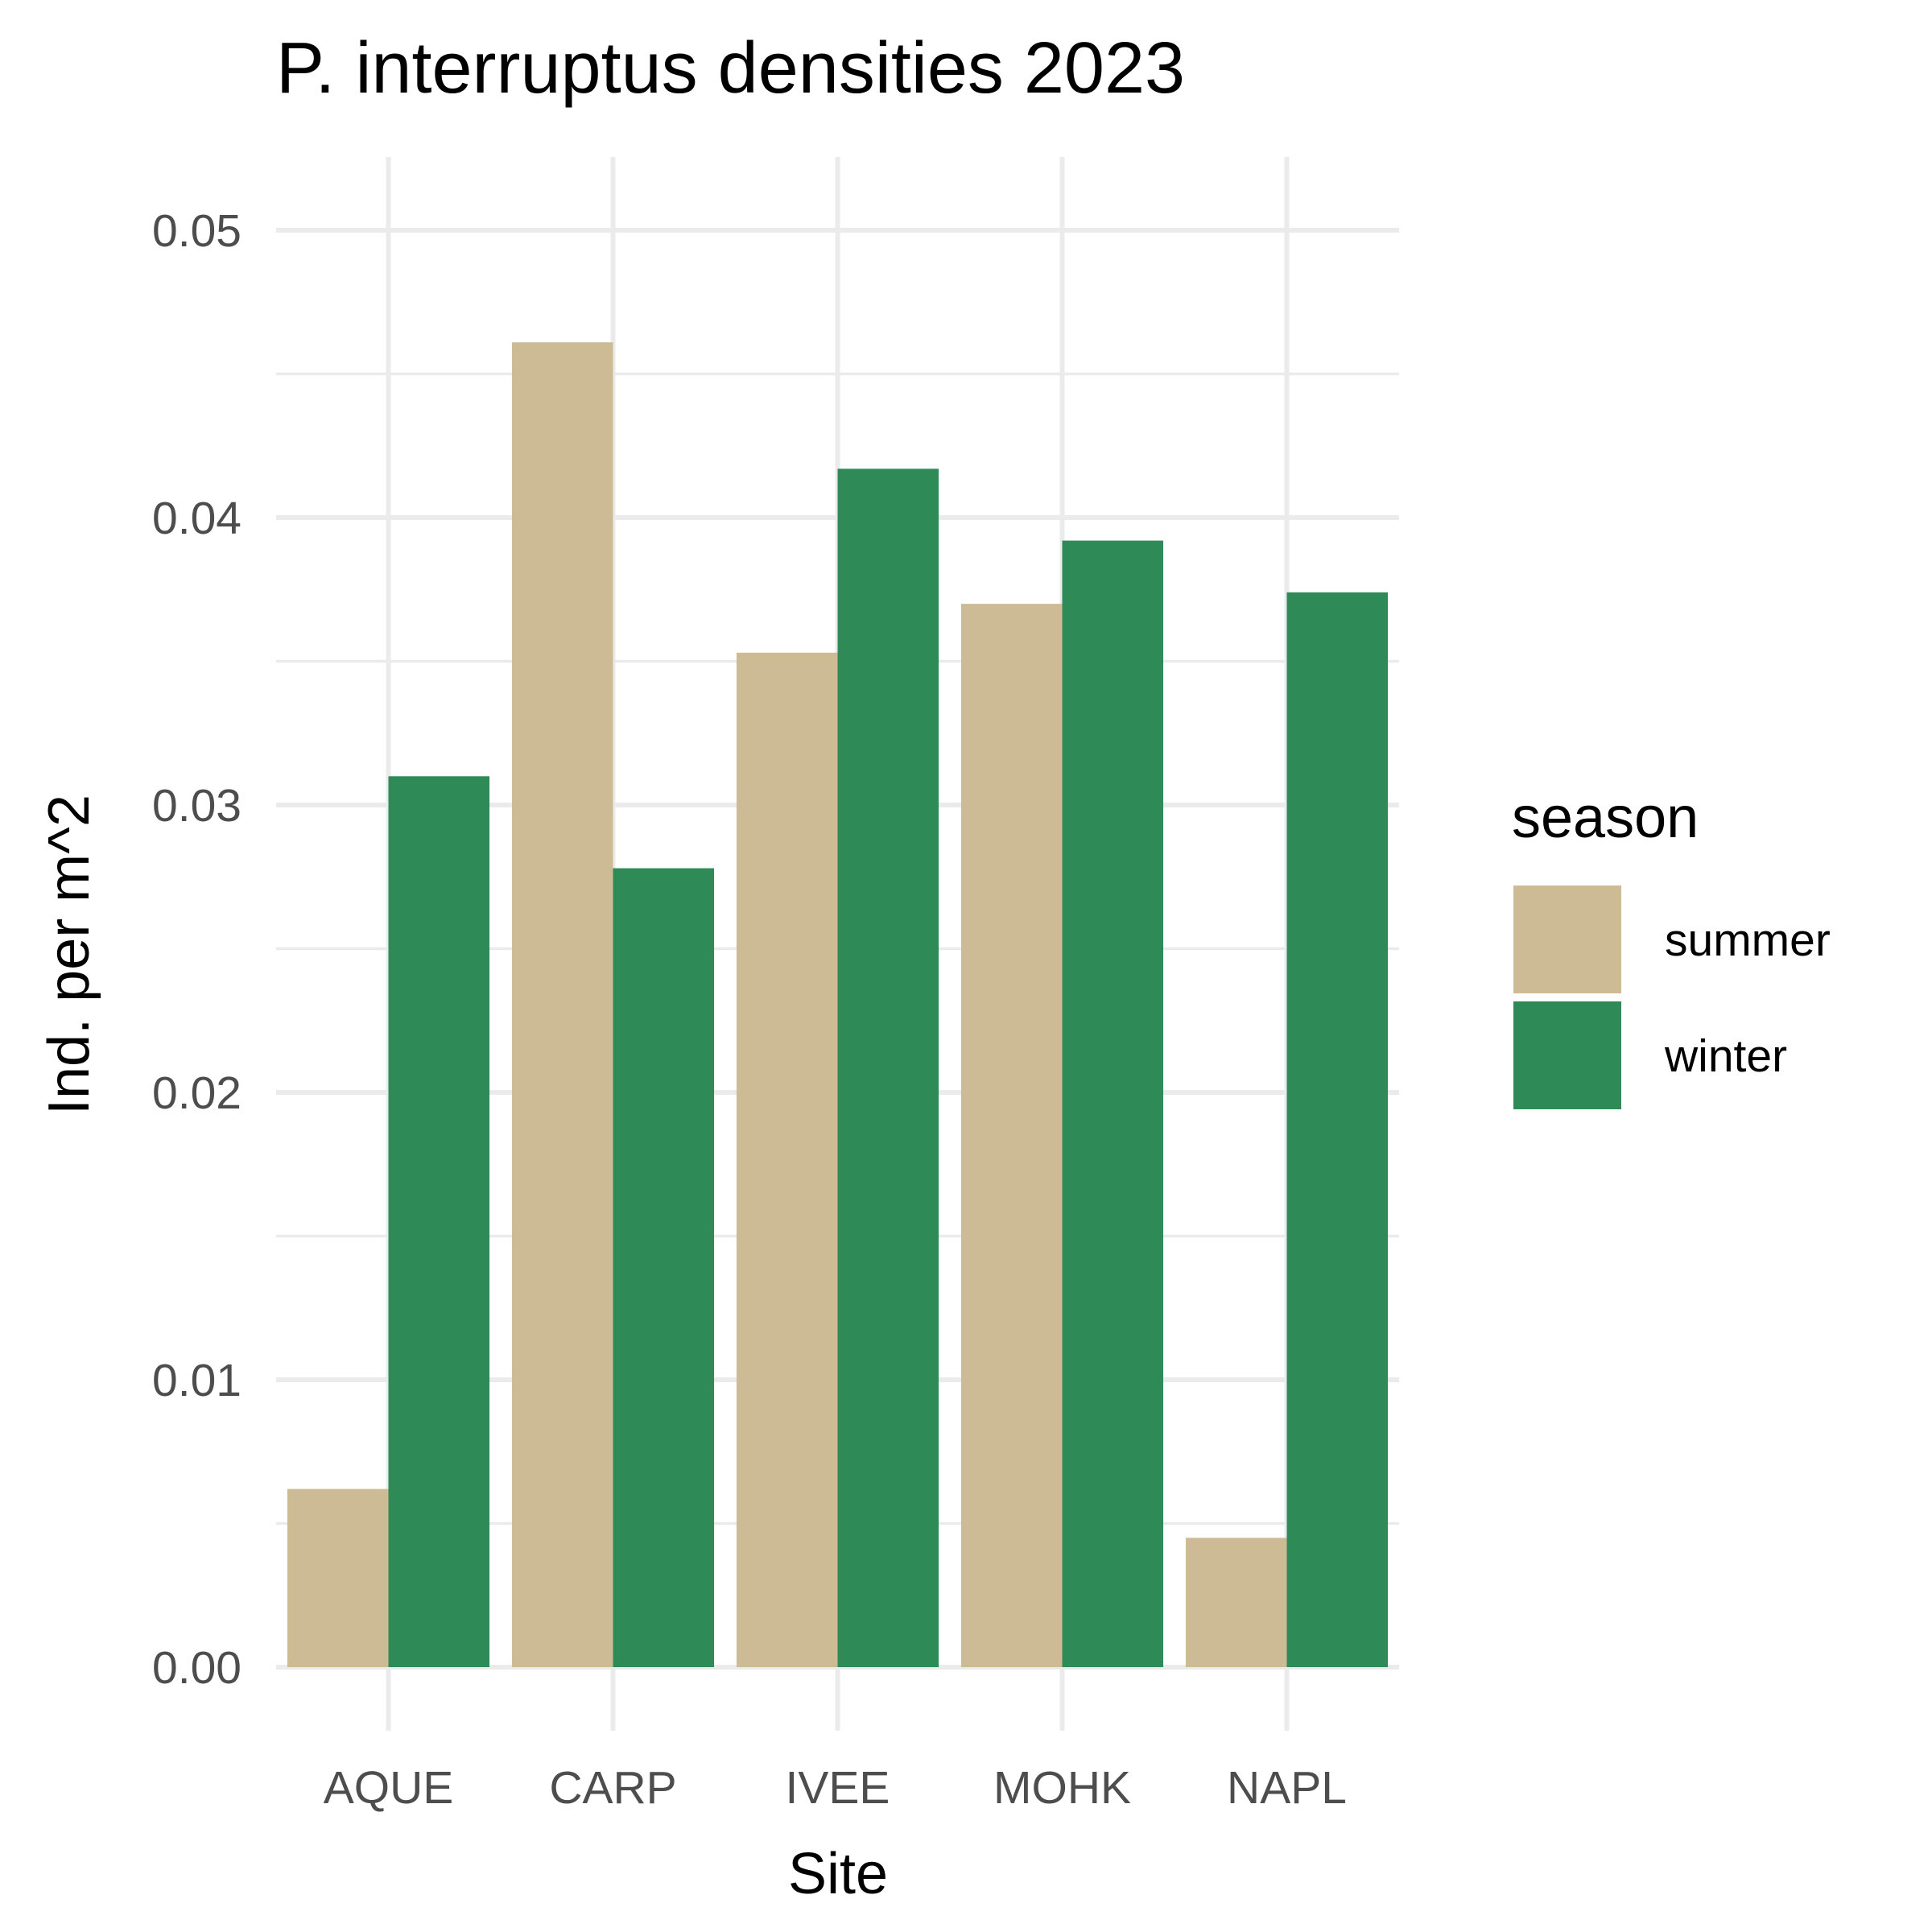  I want to click on bar-winter-napl, so click(1337, 1129).